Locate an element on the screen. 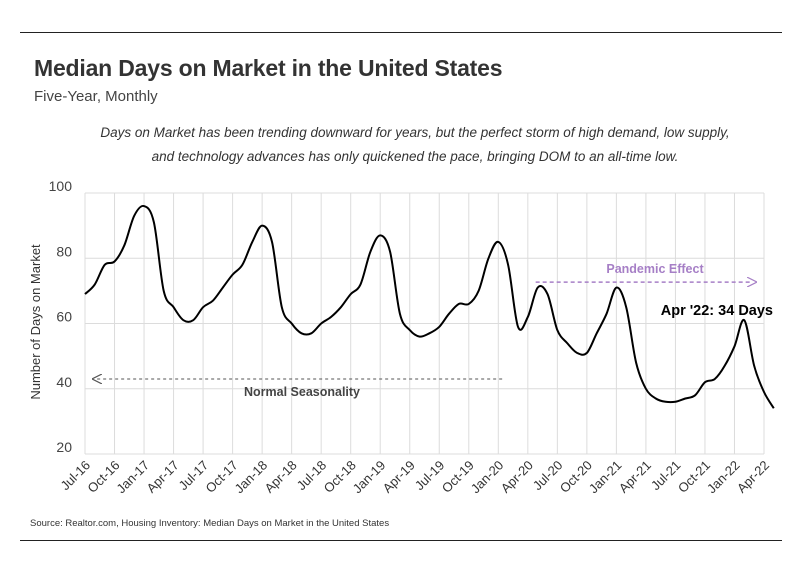 Image resolution: width=800 pixels, height=575 pixels. x-tick-label: Apr-17 is located at coordinates (162, 477).